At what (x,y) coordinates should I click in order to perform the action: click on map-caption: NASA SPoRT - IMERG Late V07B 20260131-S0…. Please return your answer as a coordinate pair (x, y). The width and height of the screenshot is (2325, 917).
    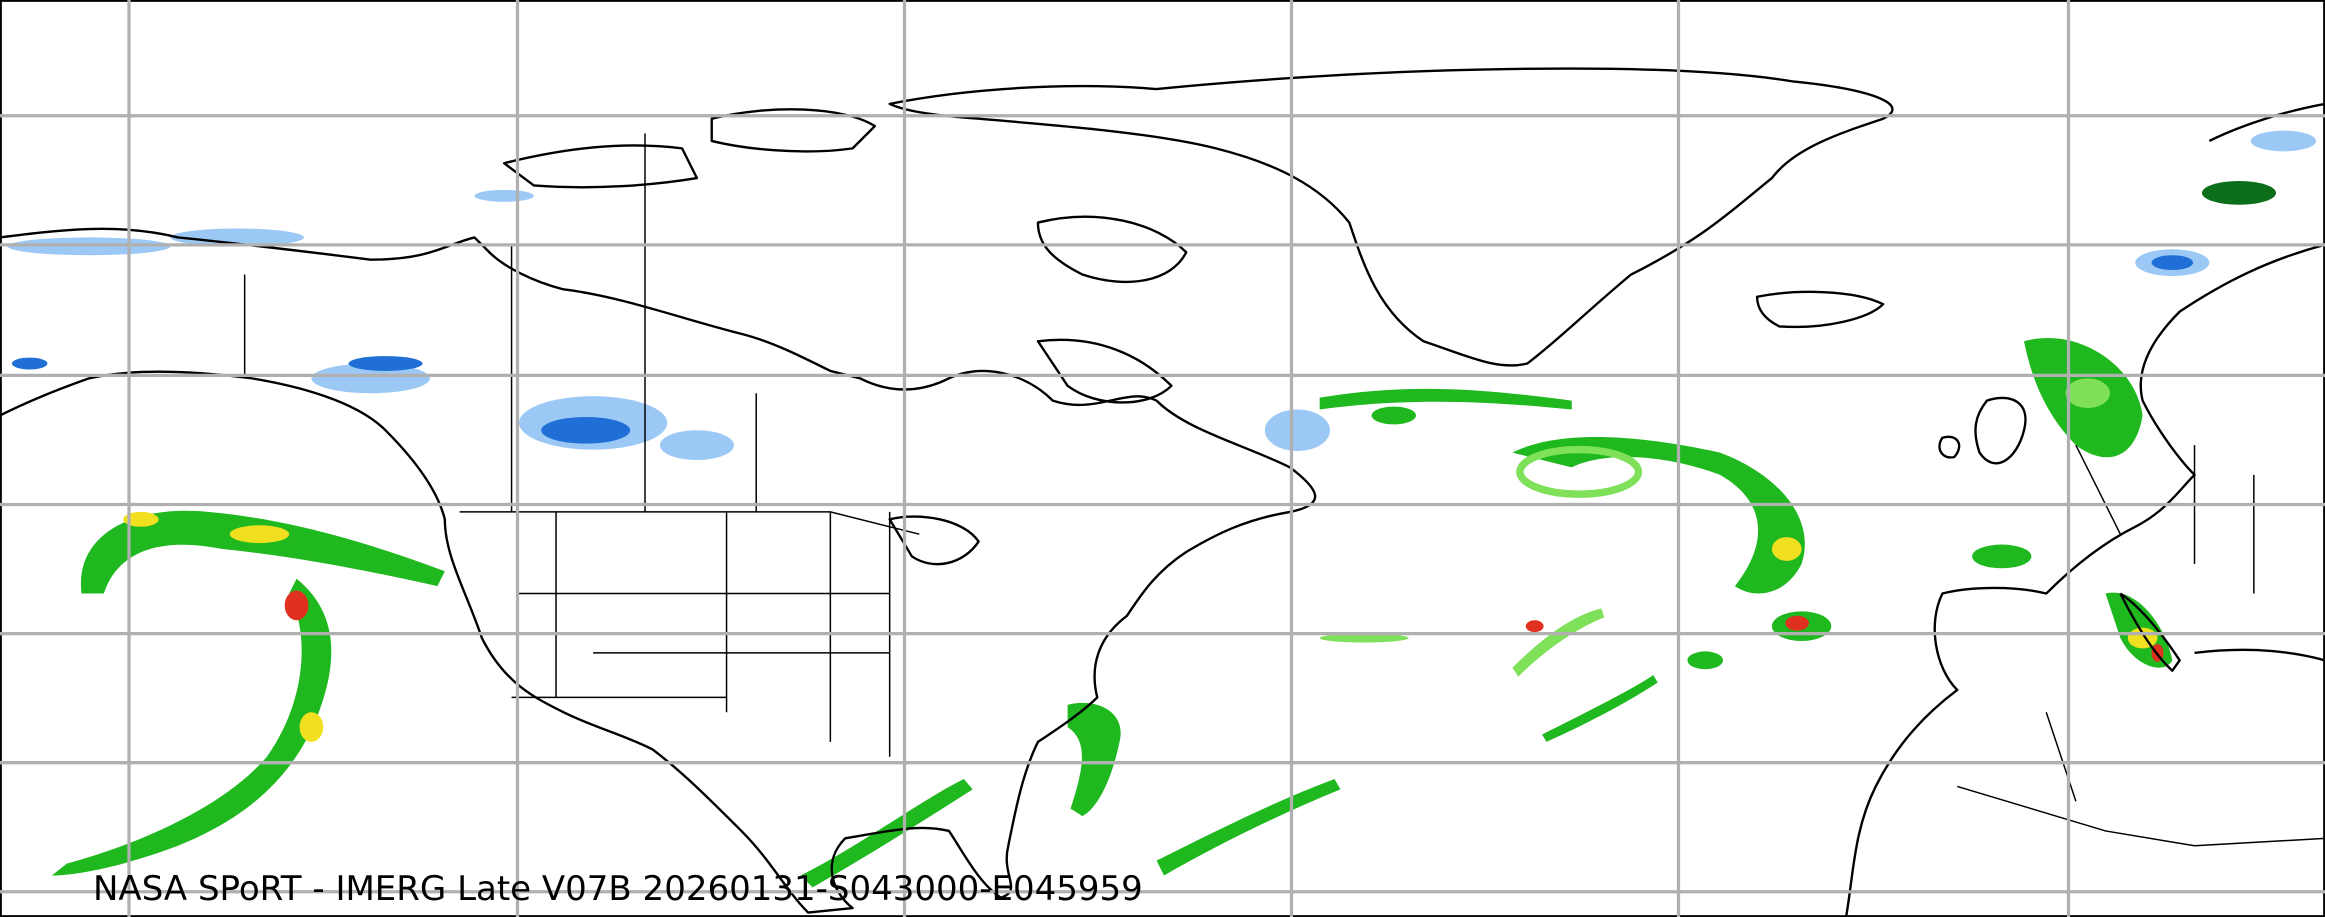
    Looking at the image, I should click on (618, 889).